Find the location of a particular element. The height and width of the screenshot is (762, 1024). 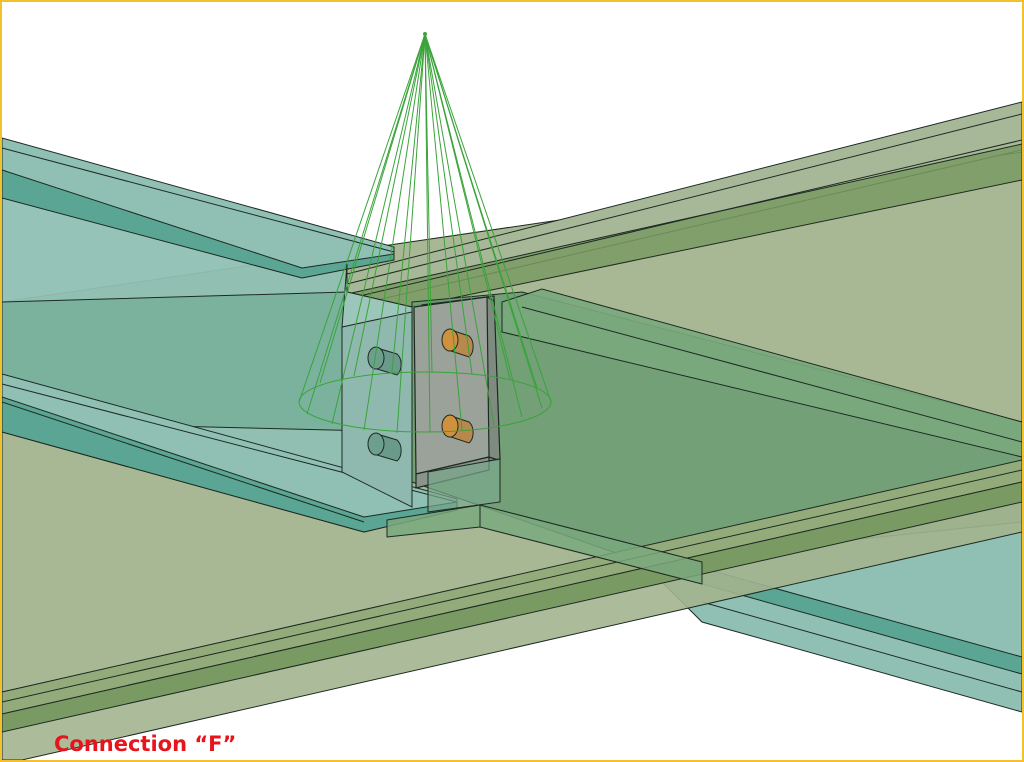

teal-web-stub is located at coordinates (464, 485).